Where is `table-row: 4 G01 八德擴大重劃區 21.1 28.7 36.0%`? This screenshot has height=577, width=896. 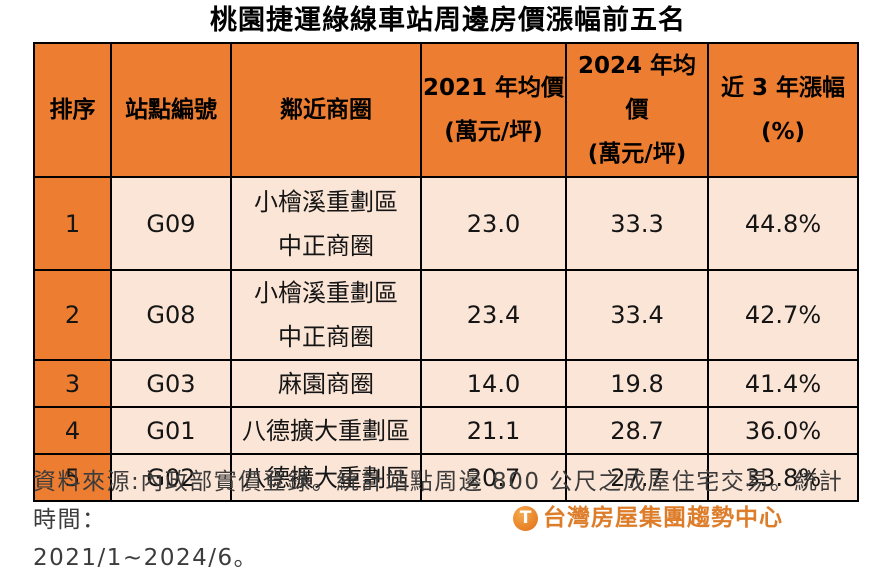
table-row: 4 G01 八德擴大重劃區 21.1 28.7 36.0% is located at coordinates (446, 430).